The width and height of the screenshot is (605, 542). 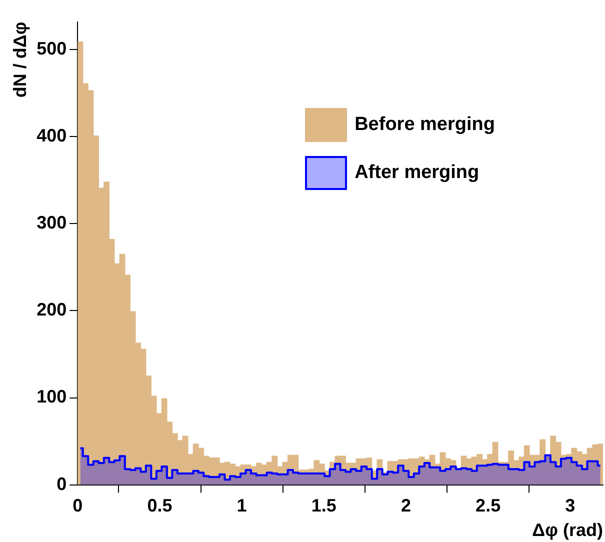 What do you see at coordinates (570, 506) in the screenshot?
I see `x-tick-label: 3` at bounding box center [570, 506].